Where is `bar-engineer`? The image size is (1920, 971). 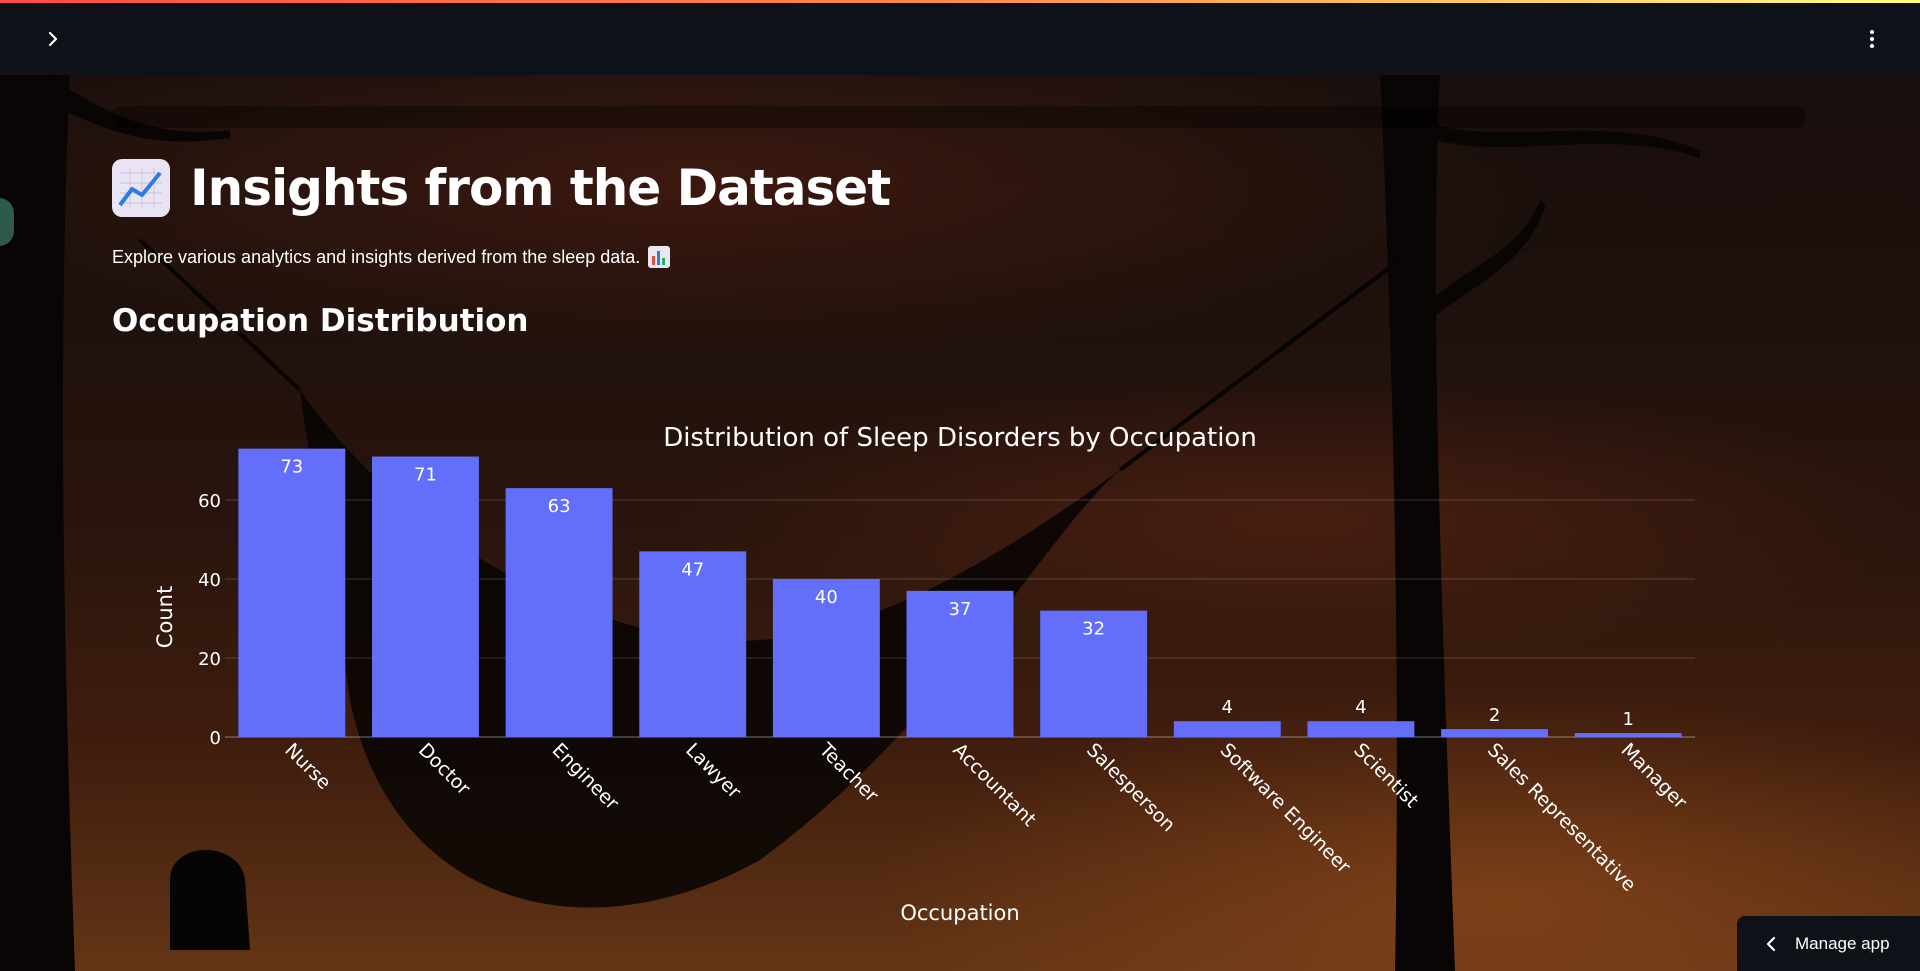
bar-engineer is located at coordinates (559, 612).